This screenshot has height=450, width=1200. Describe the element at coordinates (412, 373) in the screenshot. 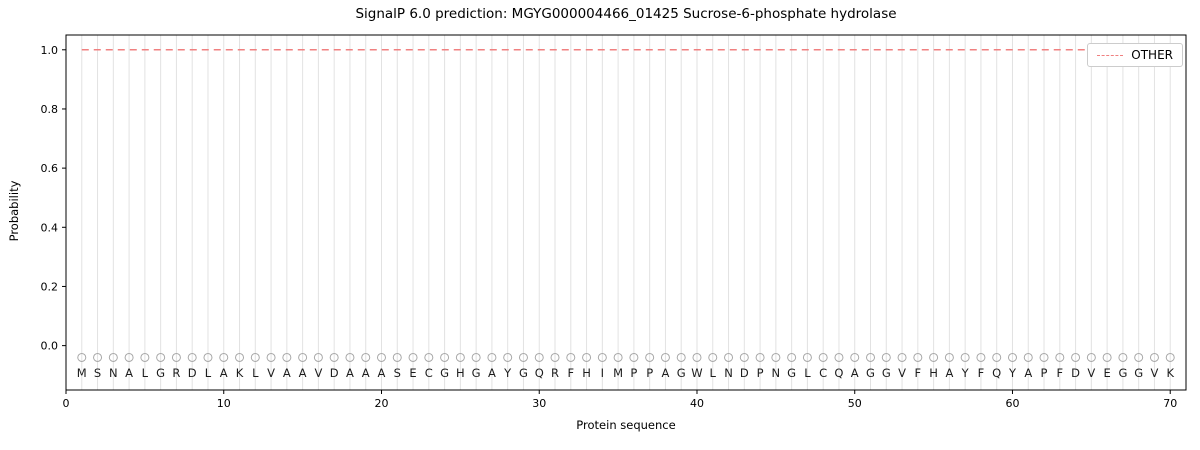

I see `residue-letter: E` at that location.